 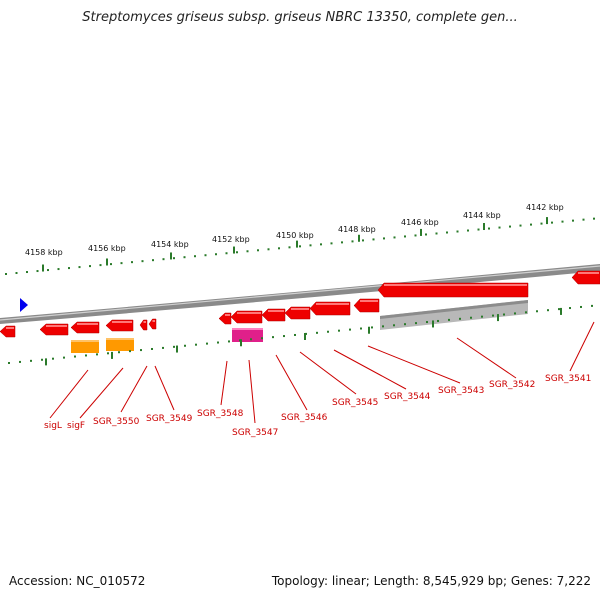 What do you see at coordinates (120, 339) in the screenshot?
I see `feature-shine` at bounding box center [120, 339].